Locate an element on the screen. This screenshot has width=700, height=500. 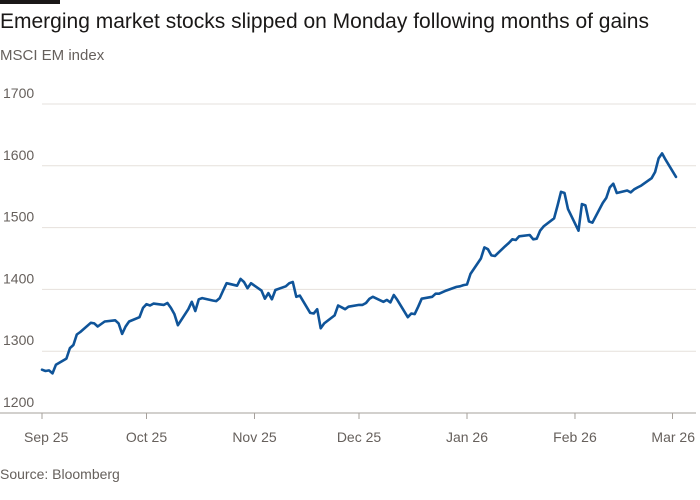
x-tick-label: Oct 25 is located at coordinates (146, 437).